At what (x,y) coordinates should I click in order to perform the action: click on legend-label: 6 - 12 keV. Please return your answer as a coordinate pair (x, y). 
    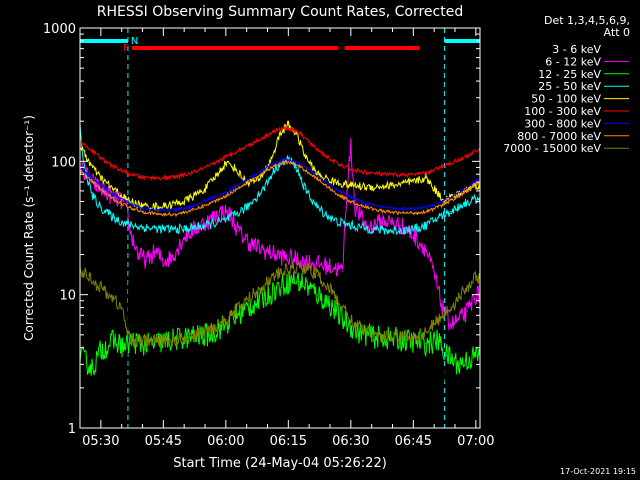
    Looking at the image, I should click on (573, 61).